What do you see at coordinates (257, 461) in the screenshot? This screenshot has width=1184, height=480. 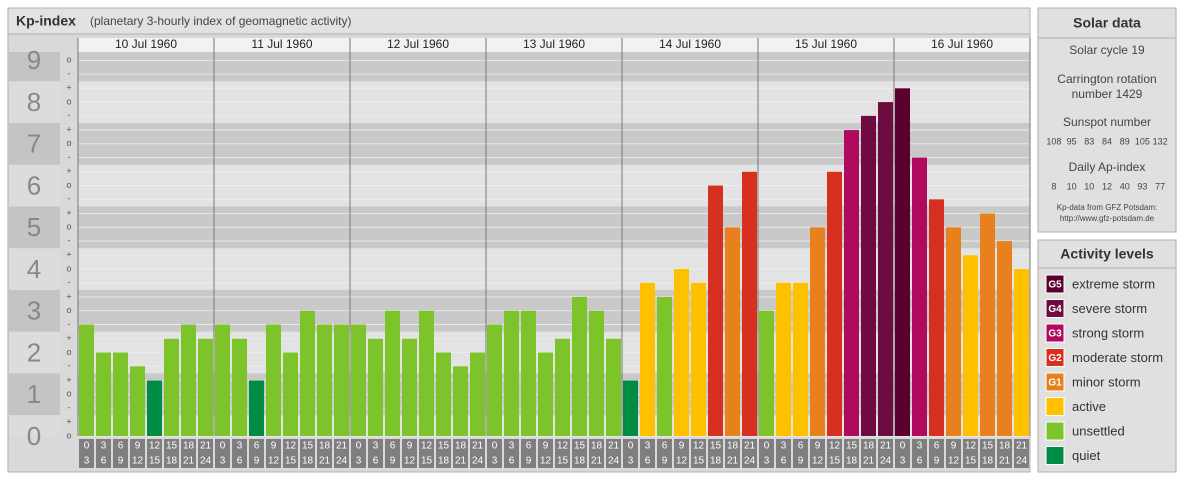 I see `slot-end: 9` at bounding box center [257, 461].